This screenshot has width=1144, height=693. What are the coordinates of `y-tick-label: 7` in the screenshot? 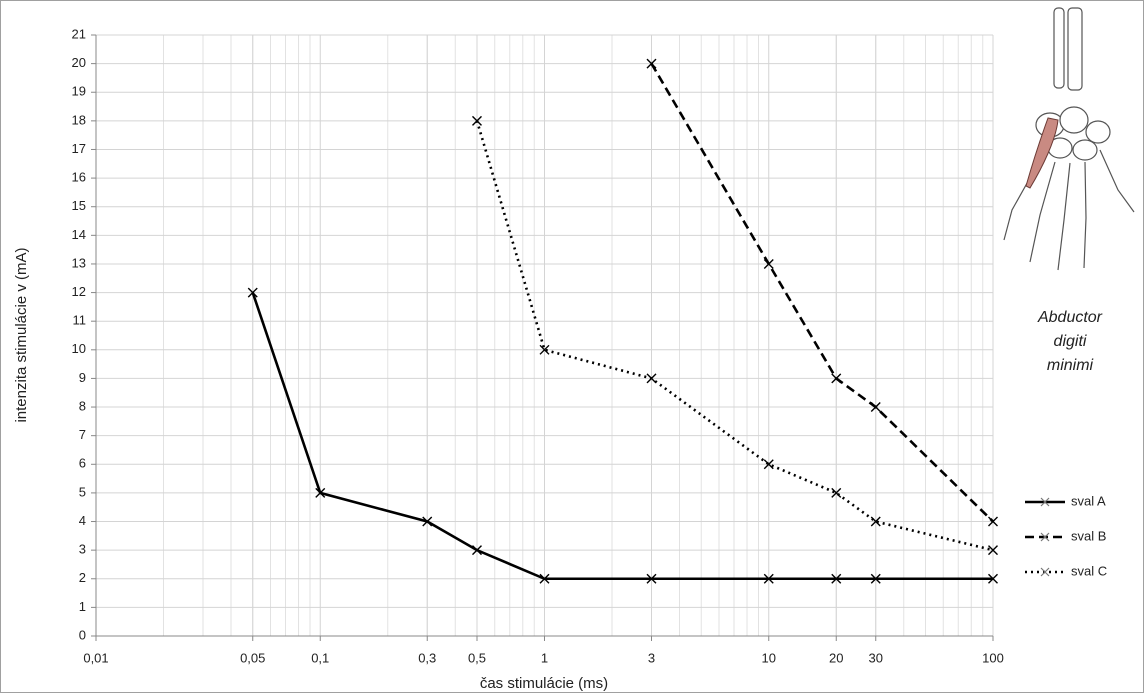 It's located at (82, 434).